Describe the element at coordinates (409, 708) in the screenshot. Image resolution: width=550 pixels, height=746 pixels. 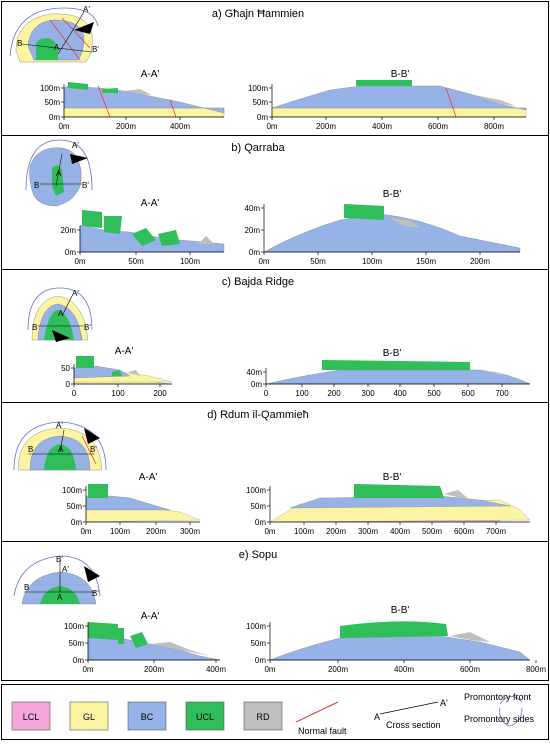
I see `cross-section-symbol` at that location.